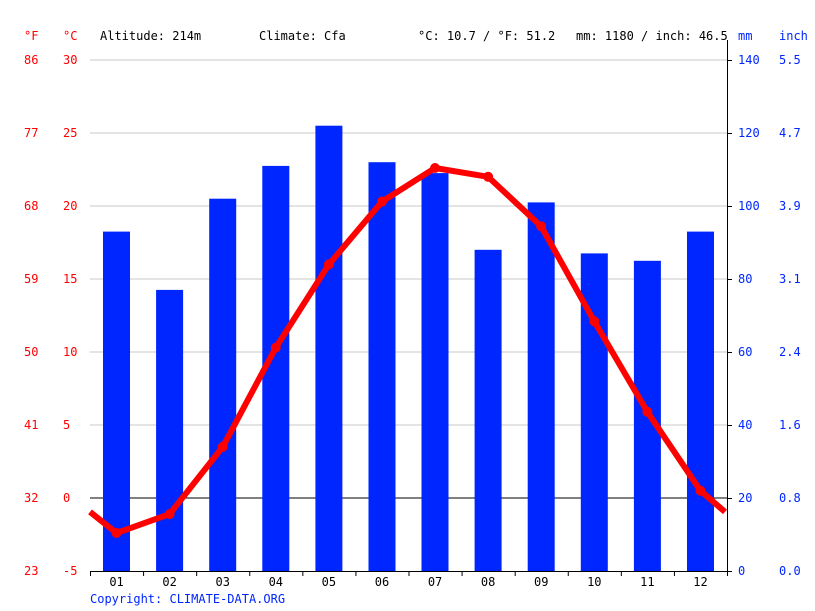  Describe the element at coordinates (382, 582) in the screenshot. I see `month-label: 06` at that location.